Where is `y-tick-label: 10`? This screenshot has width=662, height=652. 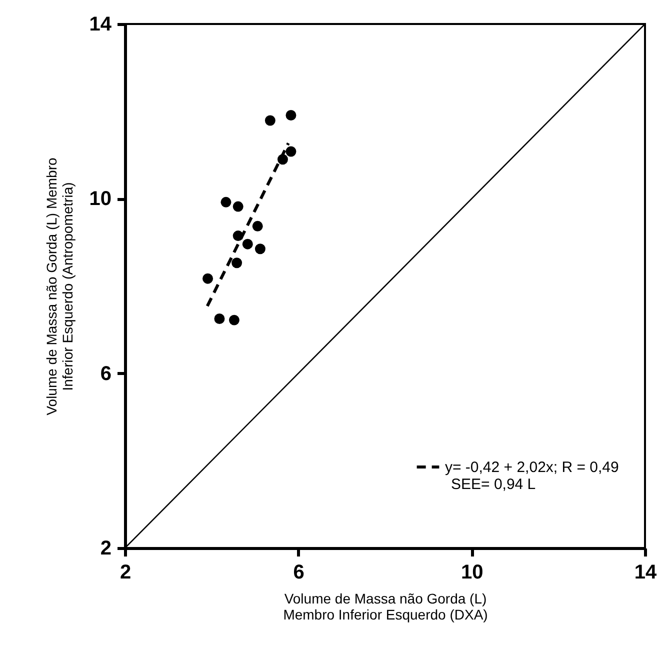
y-tick-label: 10 is located at coordinates (100, 199).